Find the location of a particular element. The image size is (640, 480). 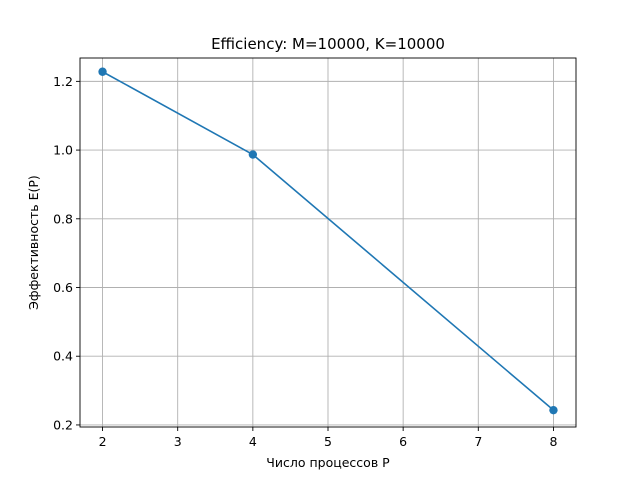

y-tick-label: 1.0 is located at coordinates (63, 150).